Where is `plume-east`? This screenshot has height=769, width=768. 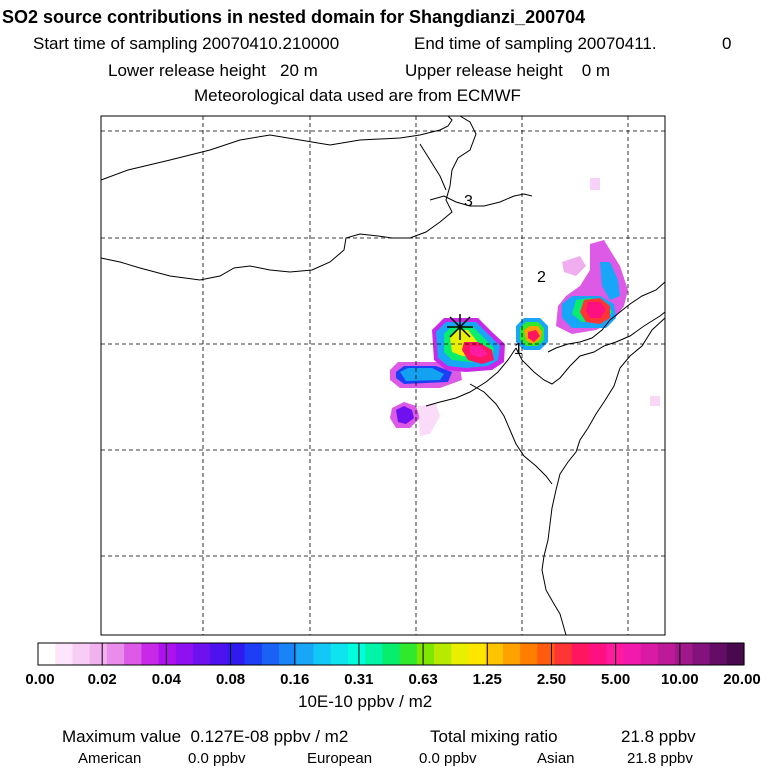
plume-east is located at coordinates (592, 256).